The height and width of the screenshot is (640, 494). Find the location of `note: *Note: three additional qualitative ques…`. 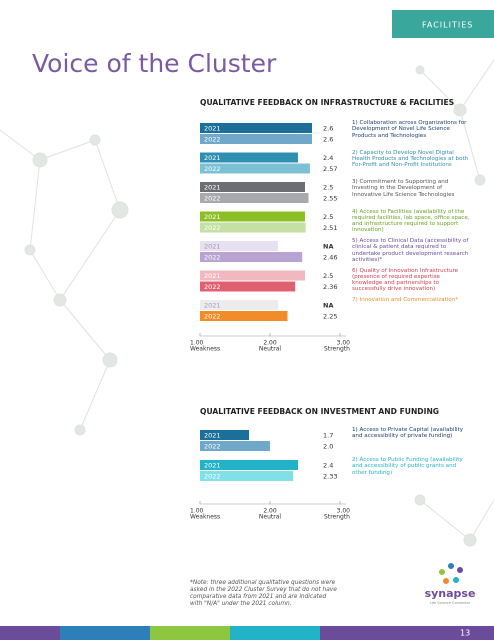

note: *Note: three additional qualitative ques… is located at coordinates (263, 593).